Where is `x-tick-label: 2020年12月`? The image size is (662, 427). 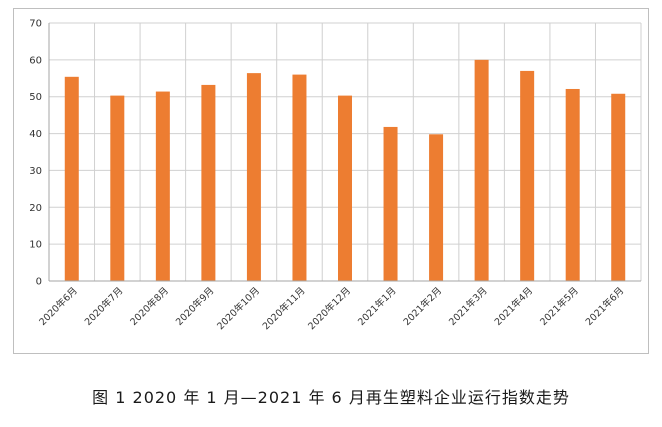 x-tick-label: 2020年12月 is located at coordinates (330, 309).